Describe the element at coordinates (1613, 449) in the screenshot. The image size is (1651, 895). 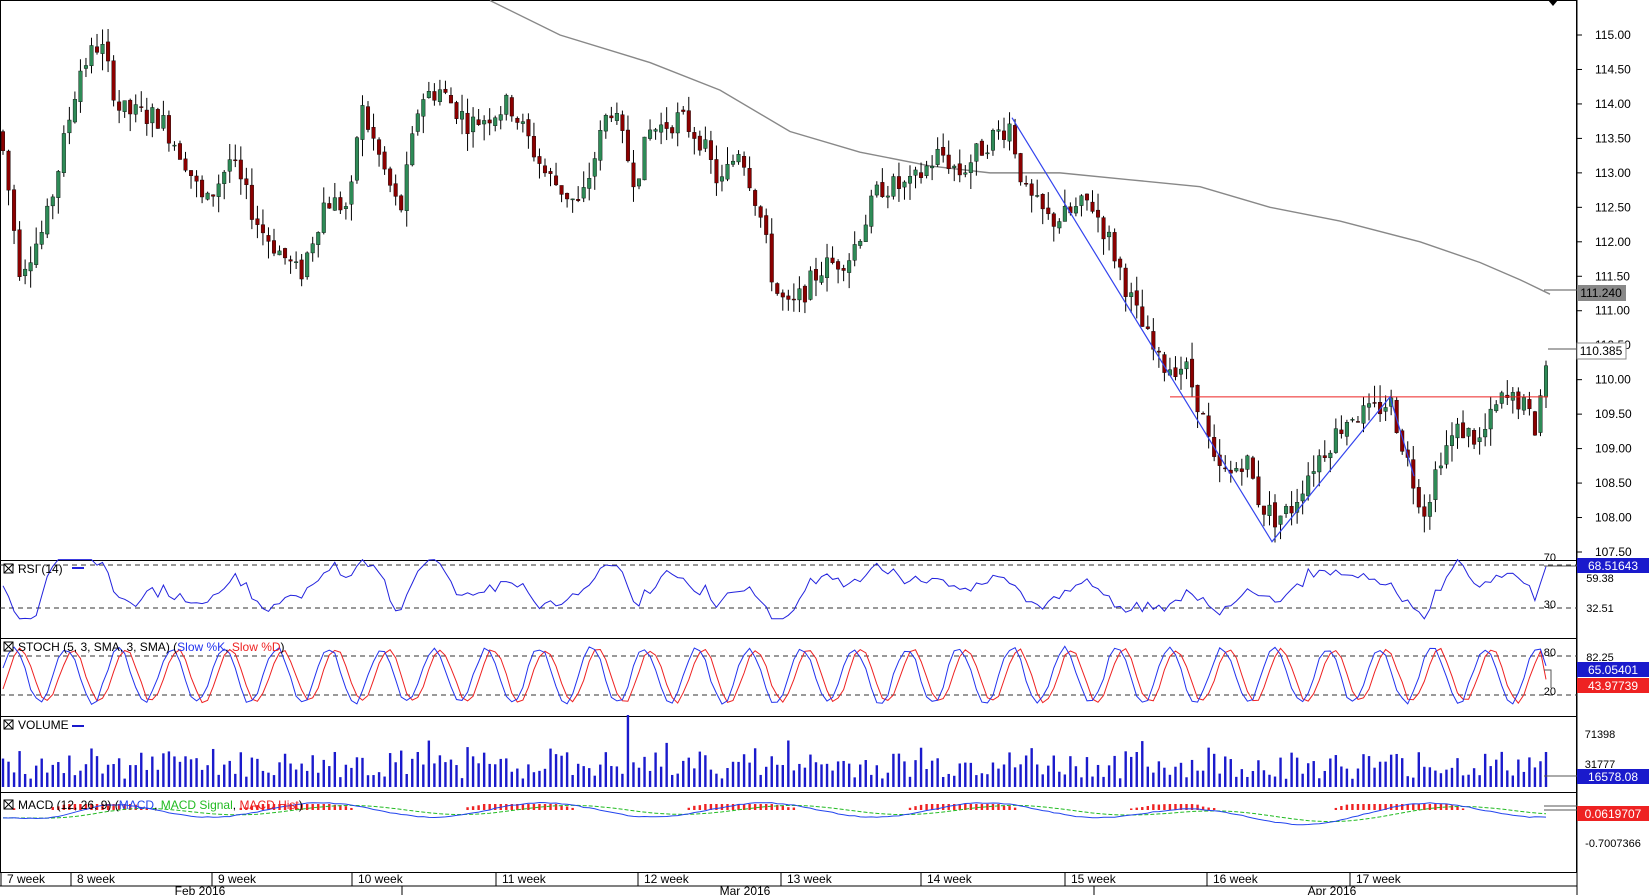
I see `price-tick-label: 109.00` at that location.